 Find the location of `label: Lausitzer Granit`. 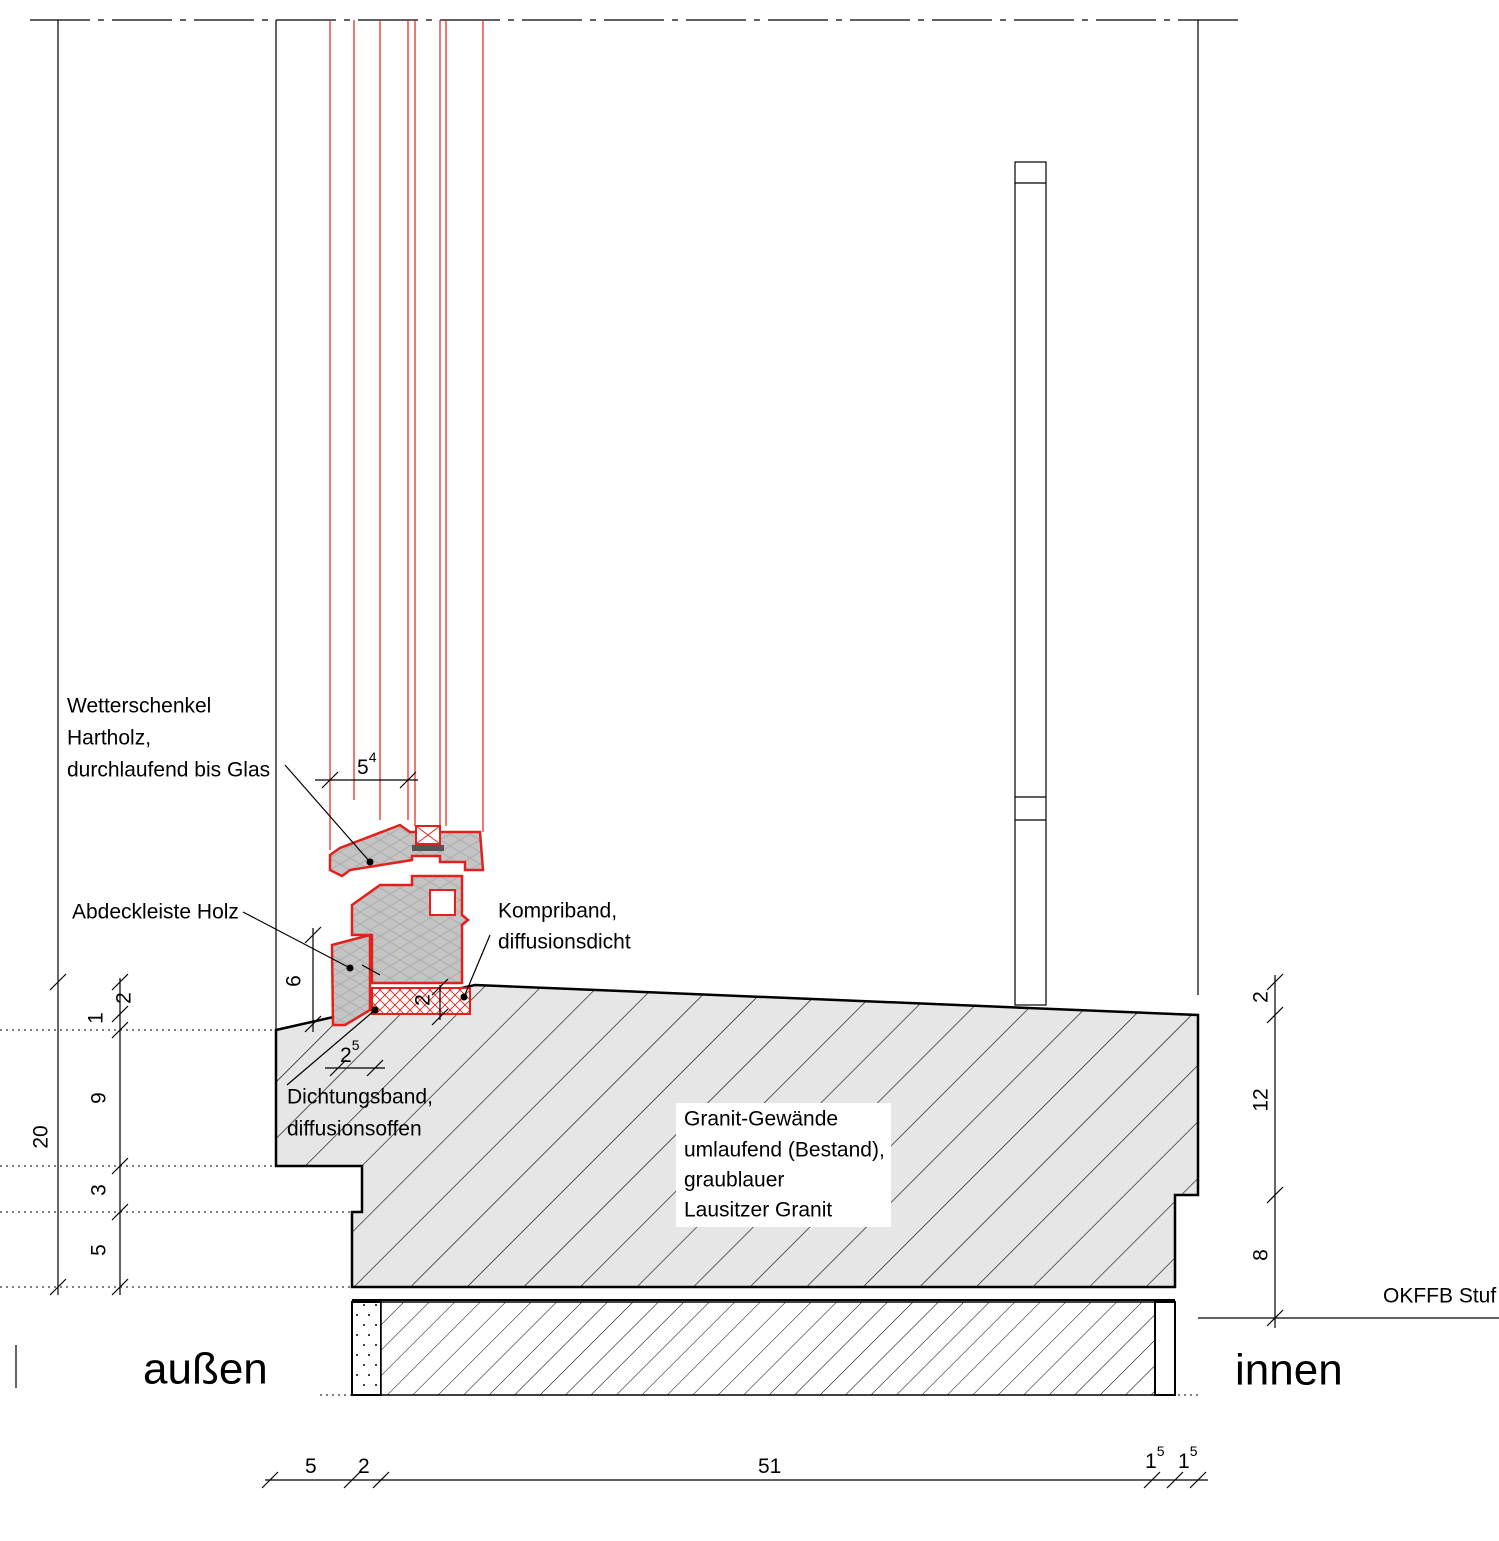

label: Lausitzer Granit is located at coordinates (758, 1210).